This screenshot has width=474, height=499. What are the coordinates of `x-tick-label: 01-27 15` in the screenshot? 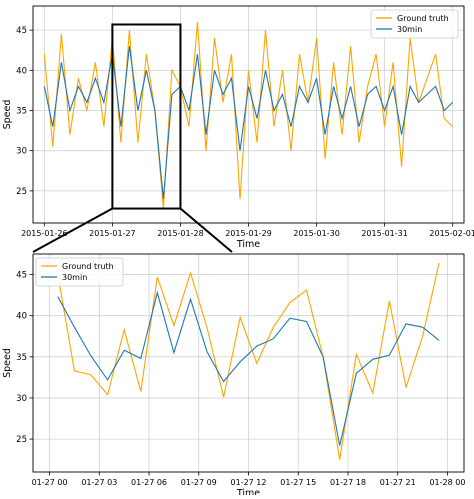 It's located at (298, 482).